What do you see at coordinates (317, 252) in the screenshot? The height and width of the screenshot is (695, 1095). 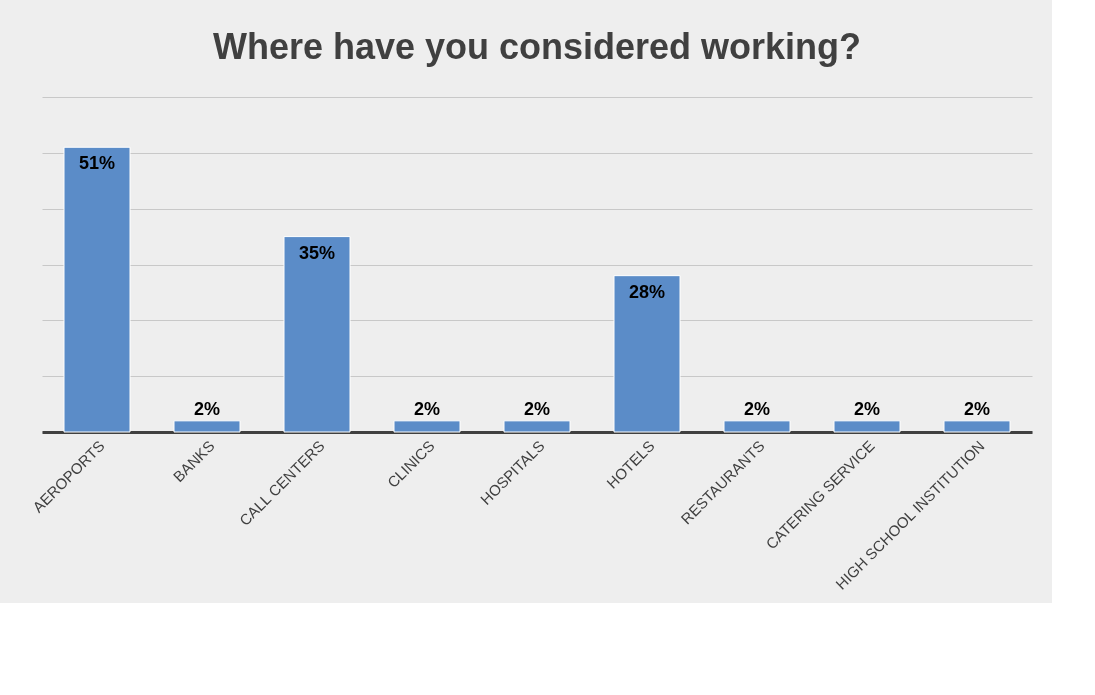 I see `data-label: 35%` at bounding box center [317, 252].